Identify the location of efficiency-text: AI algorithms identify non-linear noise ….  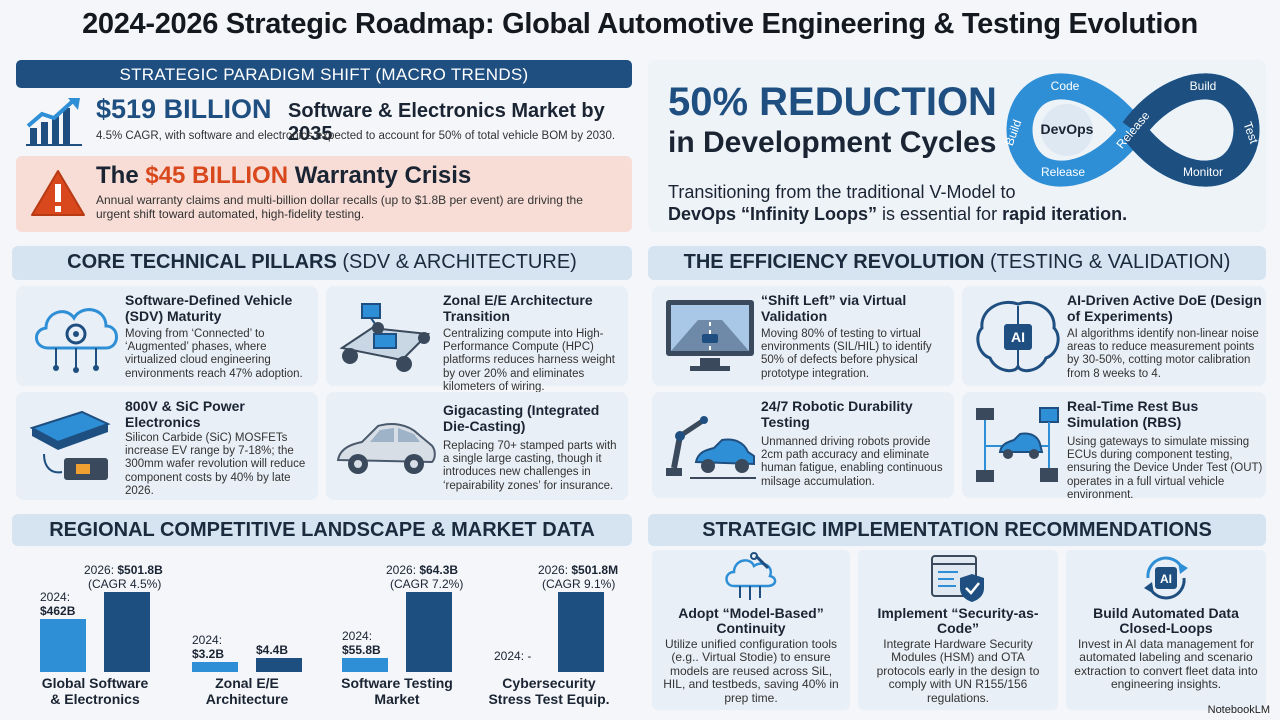
(1163, 354).